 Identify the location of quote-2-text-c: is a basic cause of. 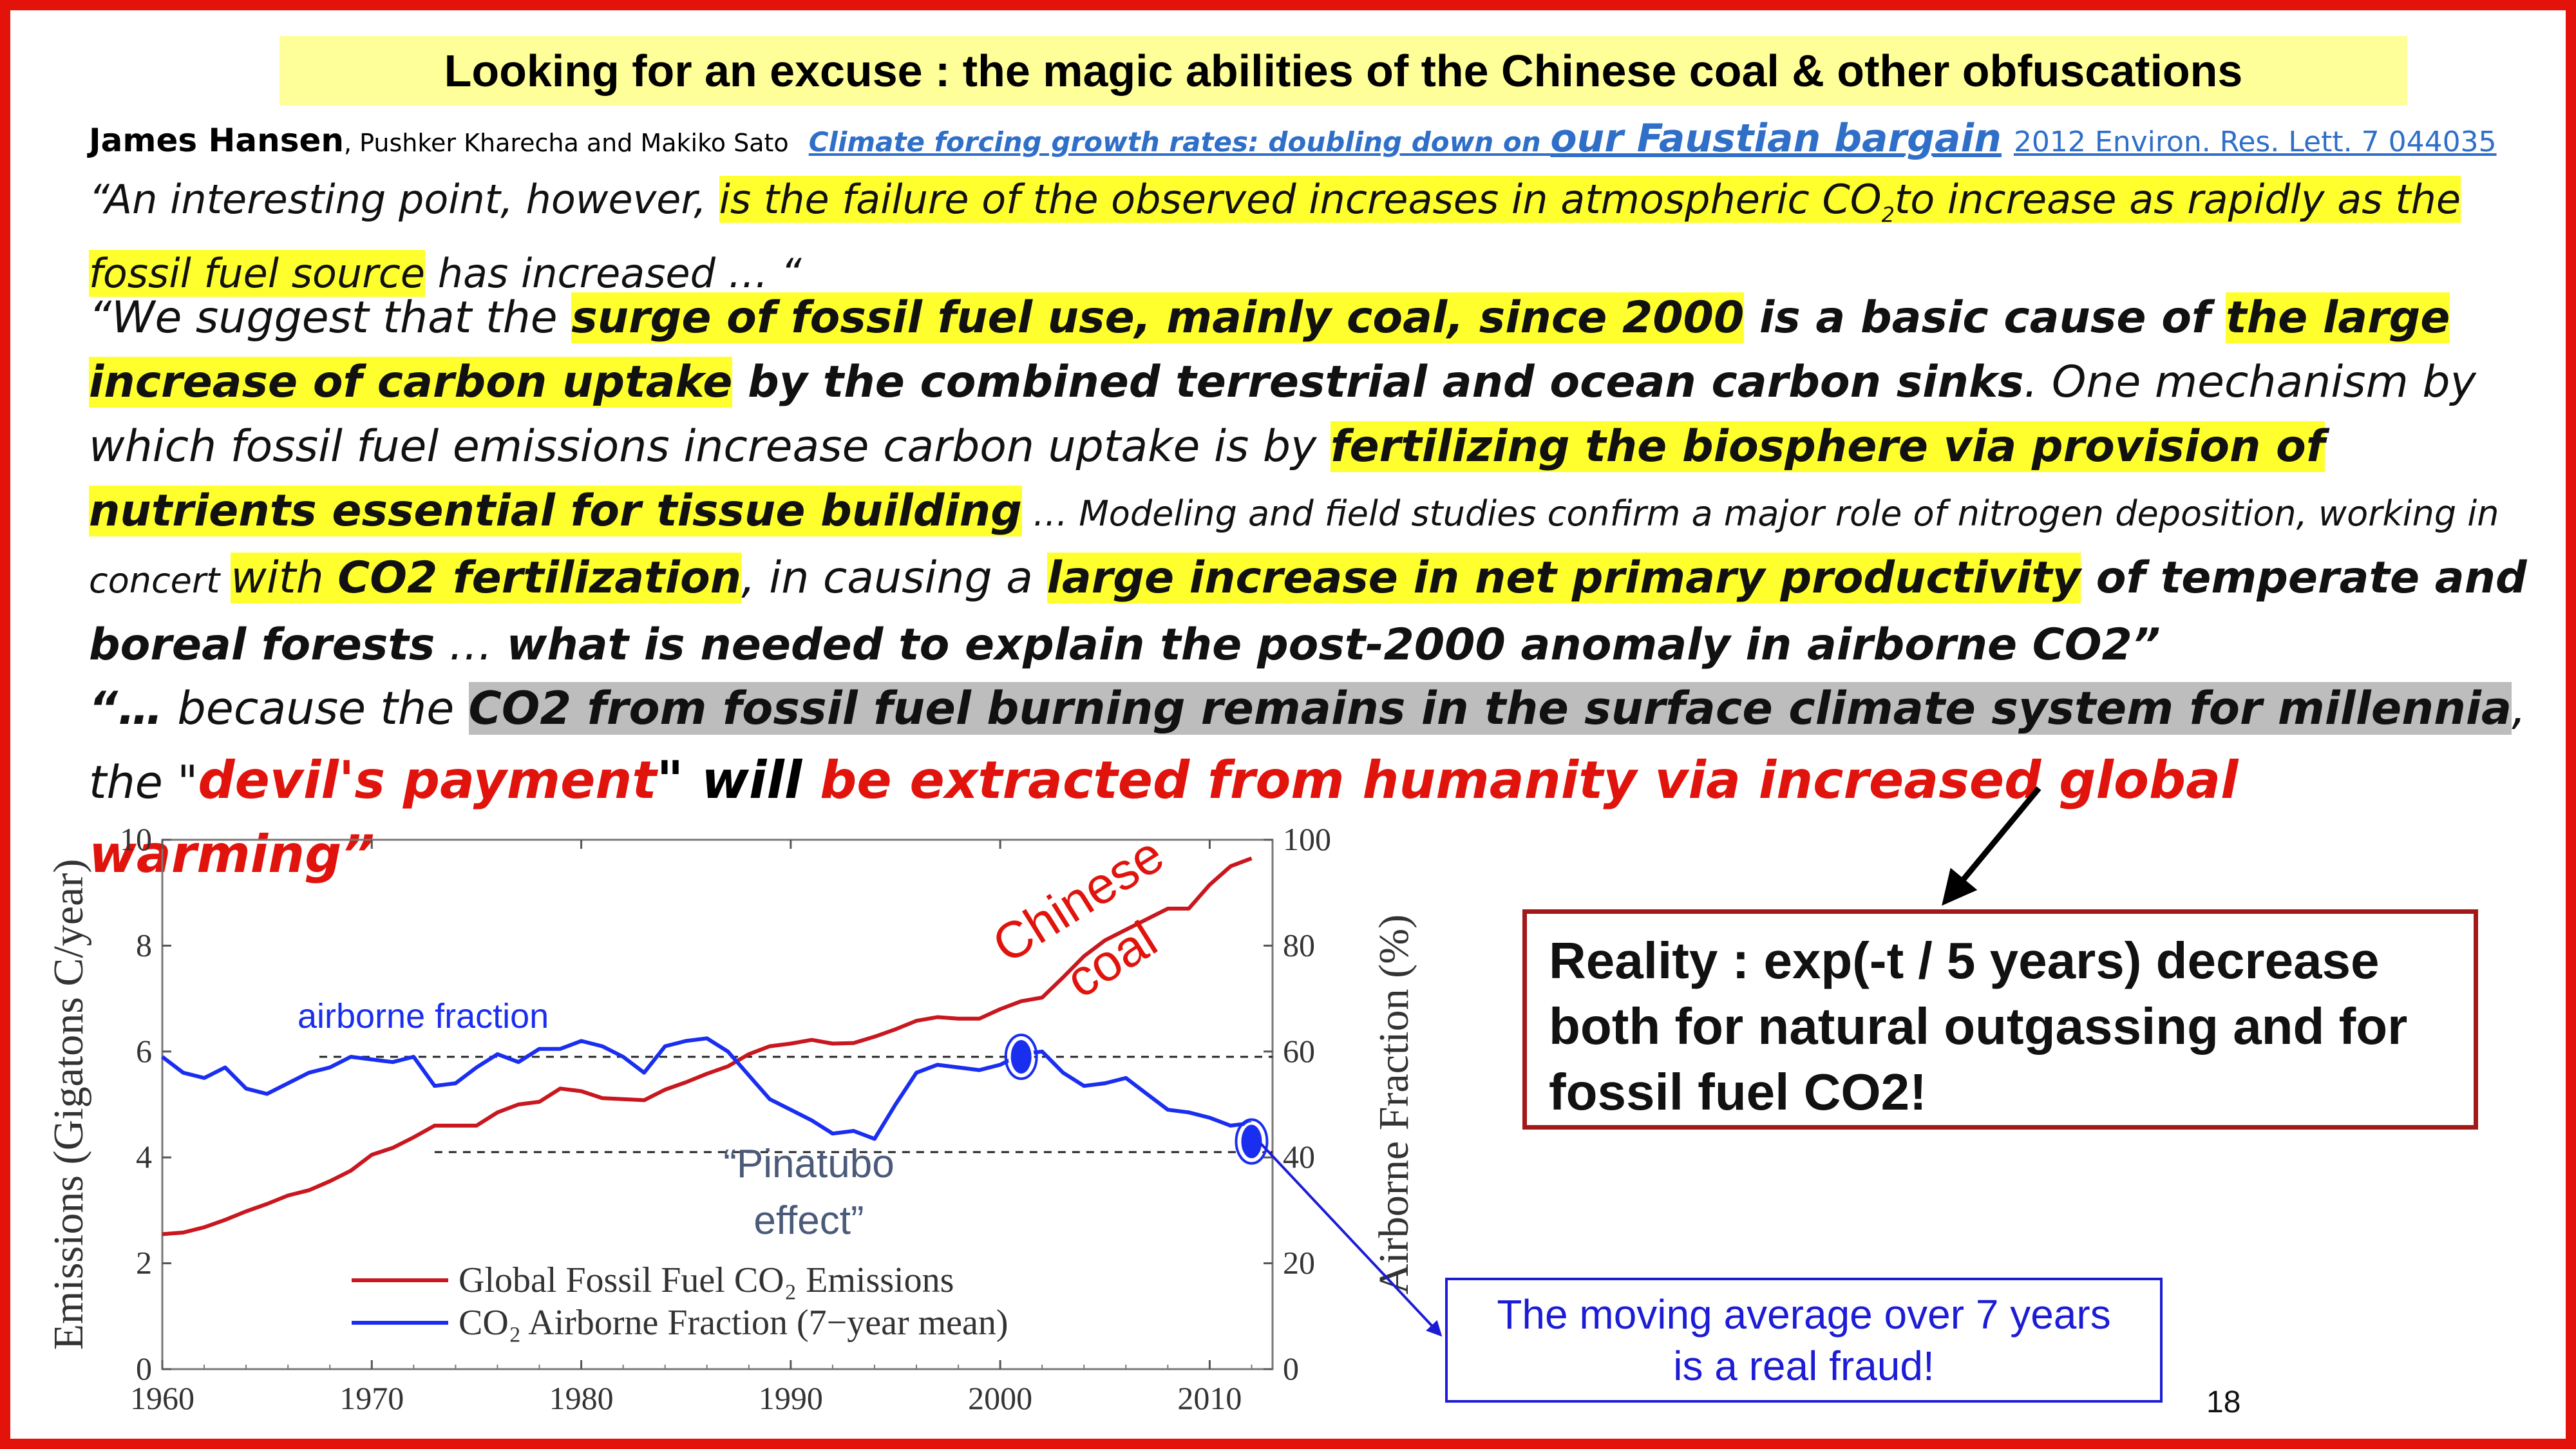
(1985, 318).